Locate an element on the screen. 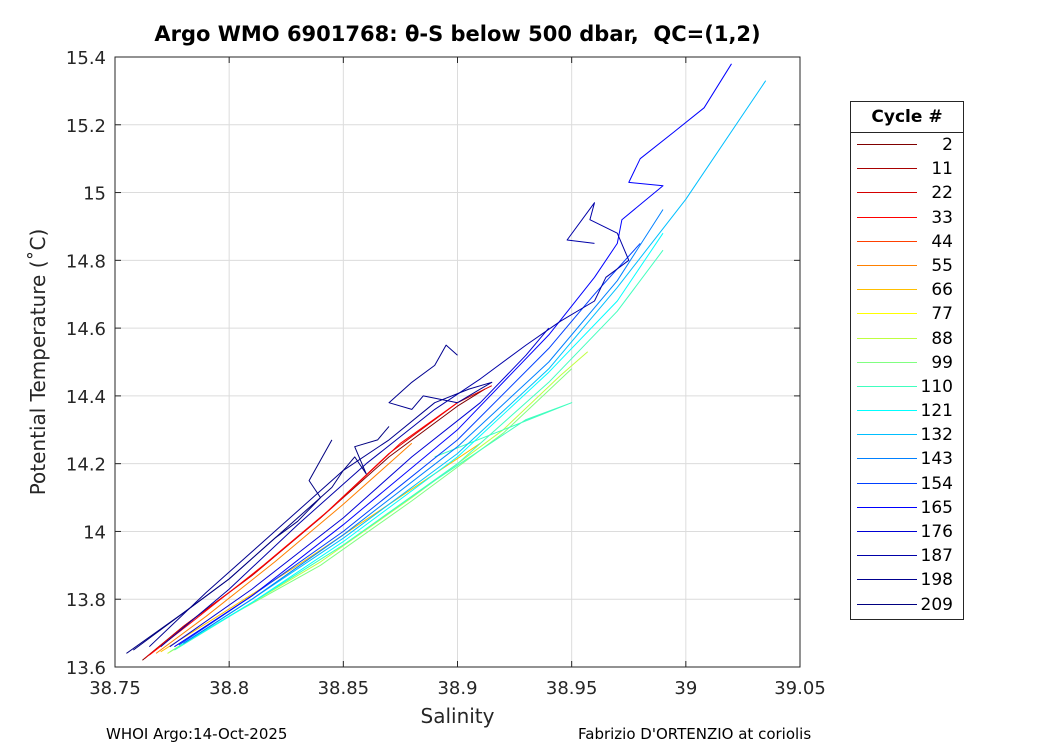 Image resolution: width=1050 pixels, height=750 pixels. y-tick-label: 14.2 is located at coordinates (86, 465).